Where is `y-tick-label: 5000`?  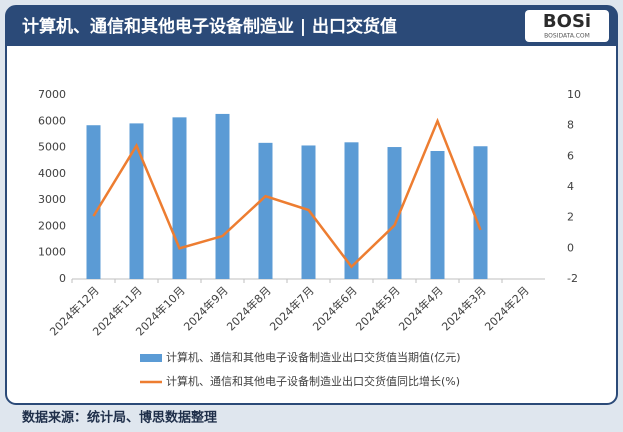 y-tick-label: 5000 is located at coordinates (52, 147).